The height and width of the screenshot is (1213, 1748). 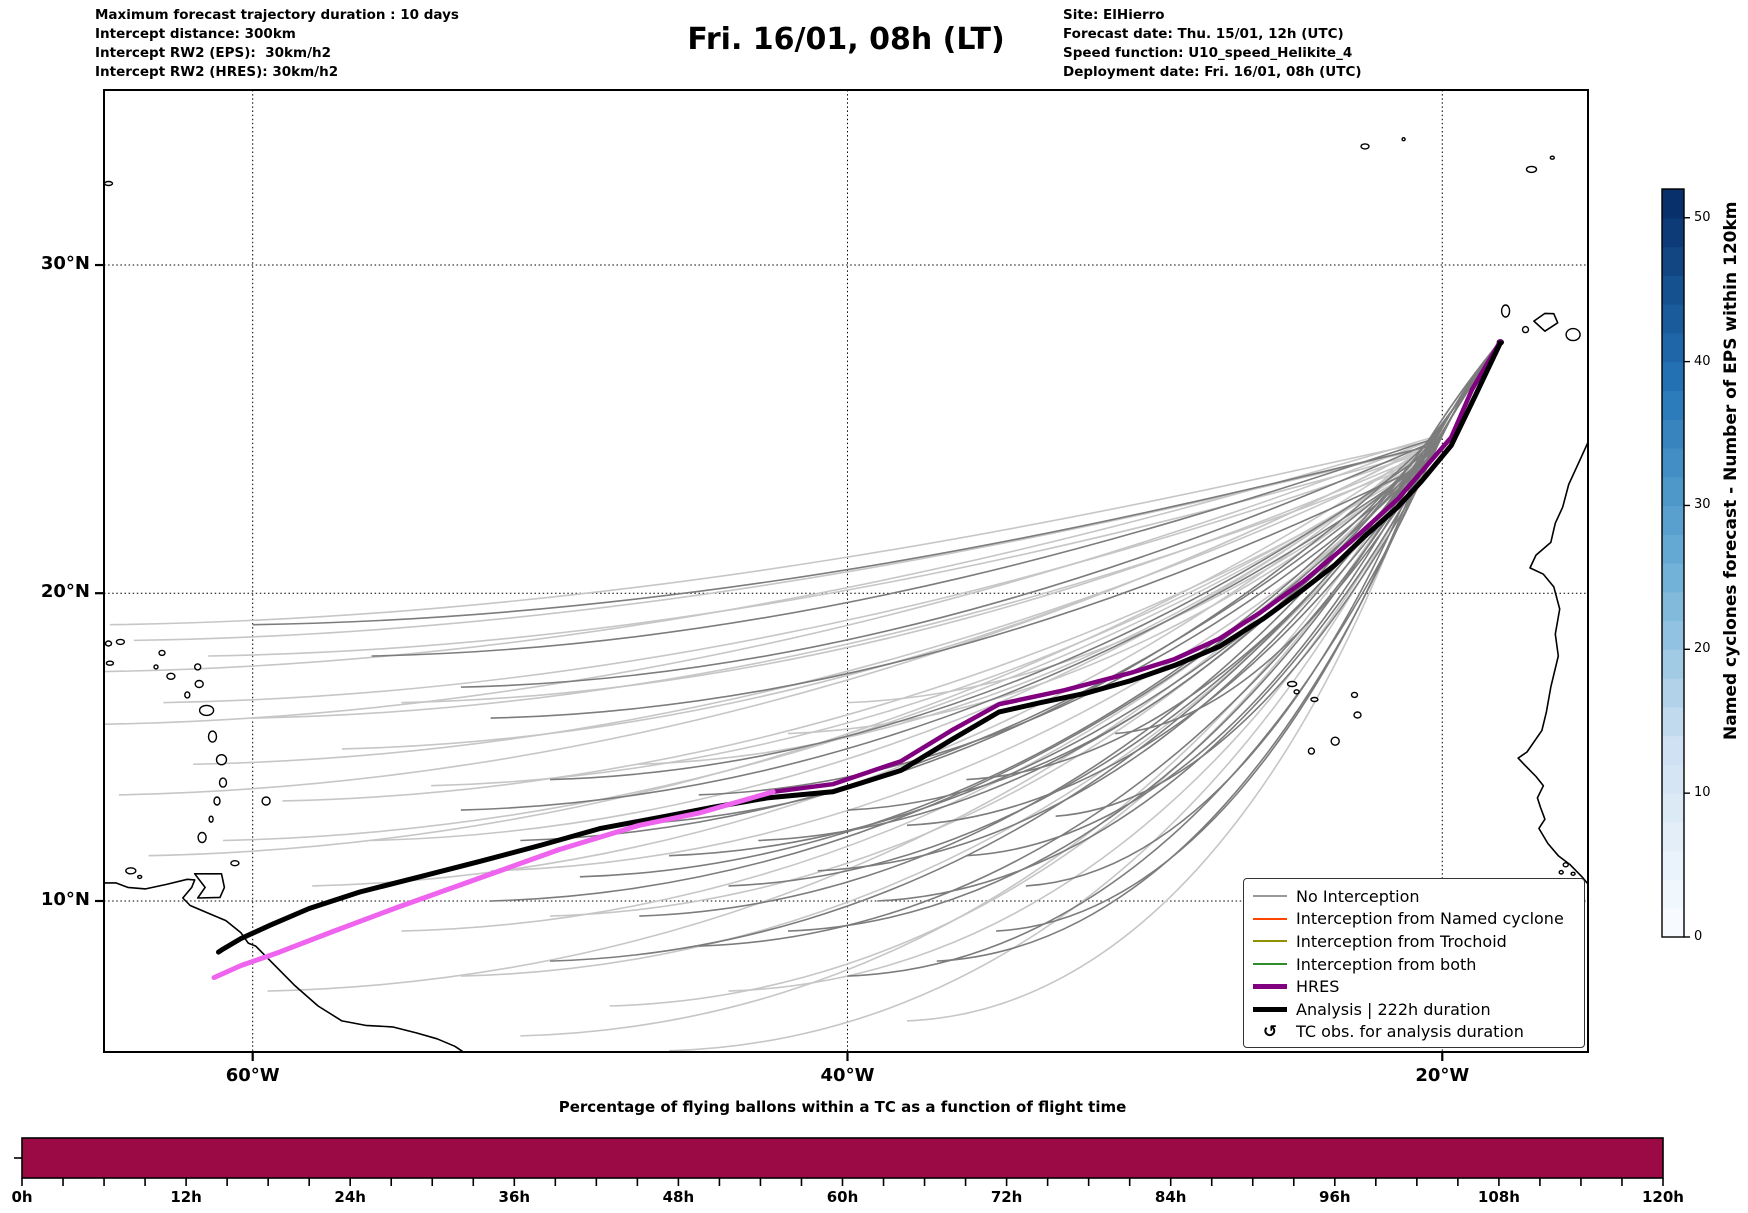 What do you see at coordinates (1430, 919) in the screenshot?
I see `legend-item-label: Interception from Named cyclone` at bounding box center [1430, 919].